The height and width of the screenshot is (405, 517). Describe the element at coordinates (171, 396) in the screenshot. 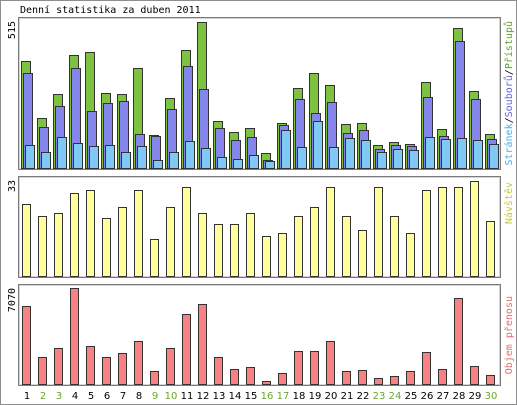

I see `day-label-10: 10` at that location.